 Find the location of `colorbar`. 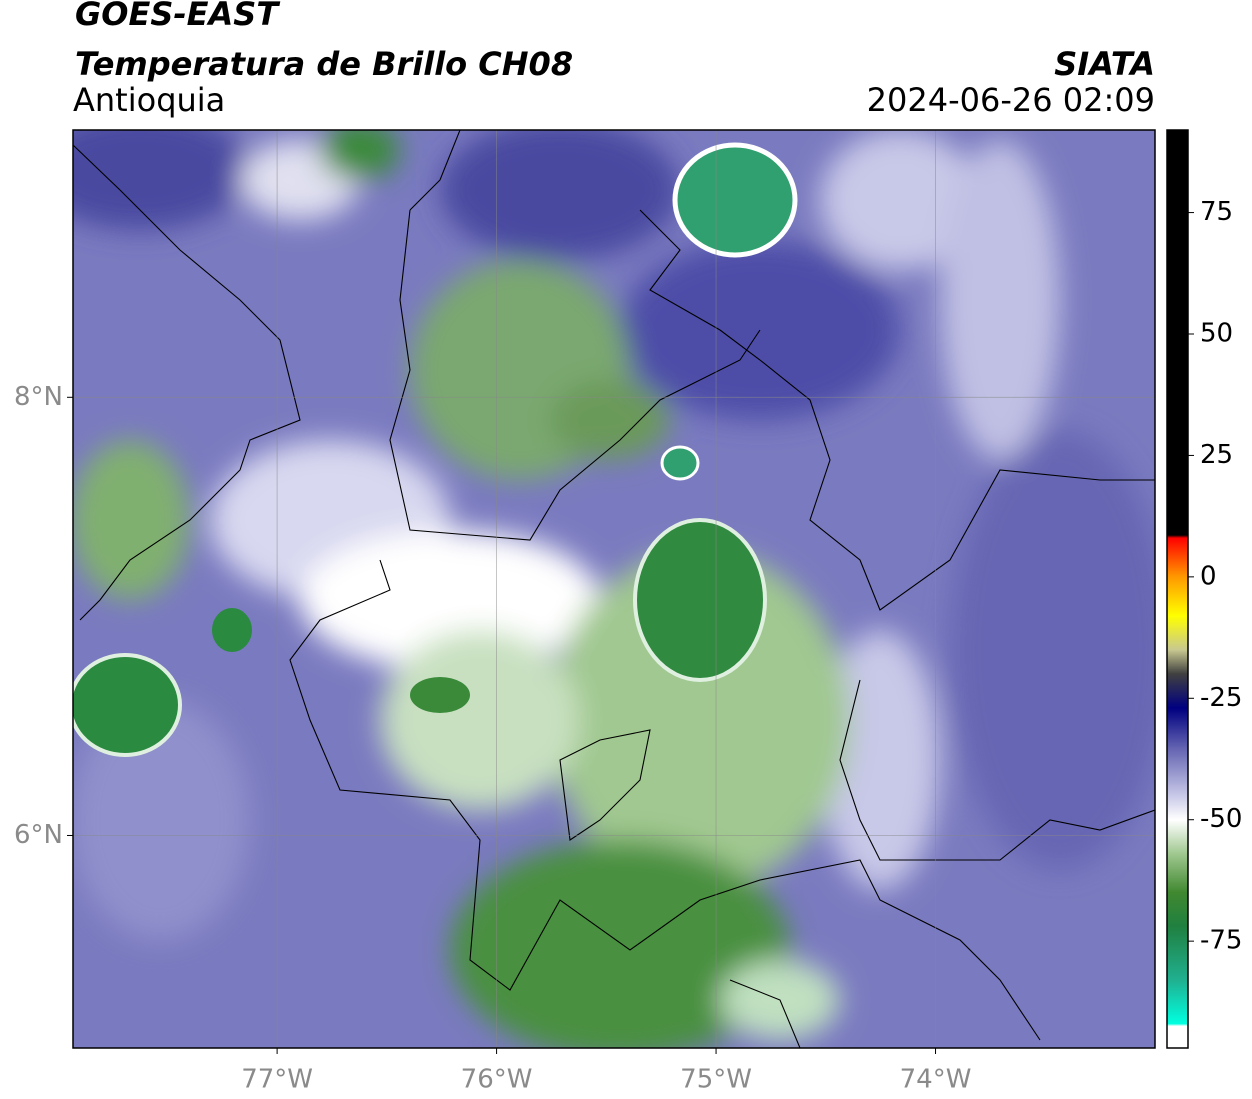

colorbar is located at coordinates (1177, 589).